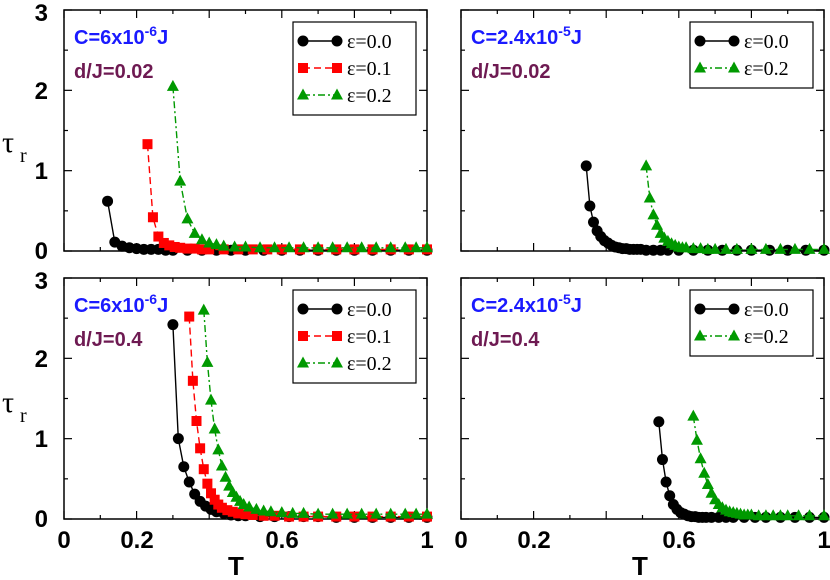 The image size is (830, 580). Describe the element at coordinates (823, 540) in the screenshot. I see `x-tick-label: 1` at that location.